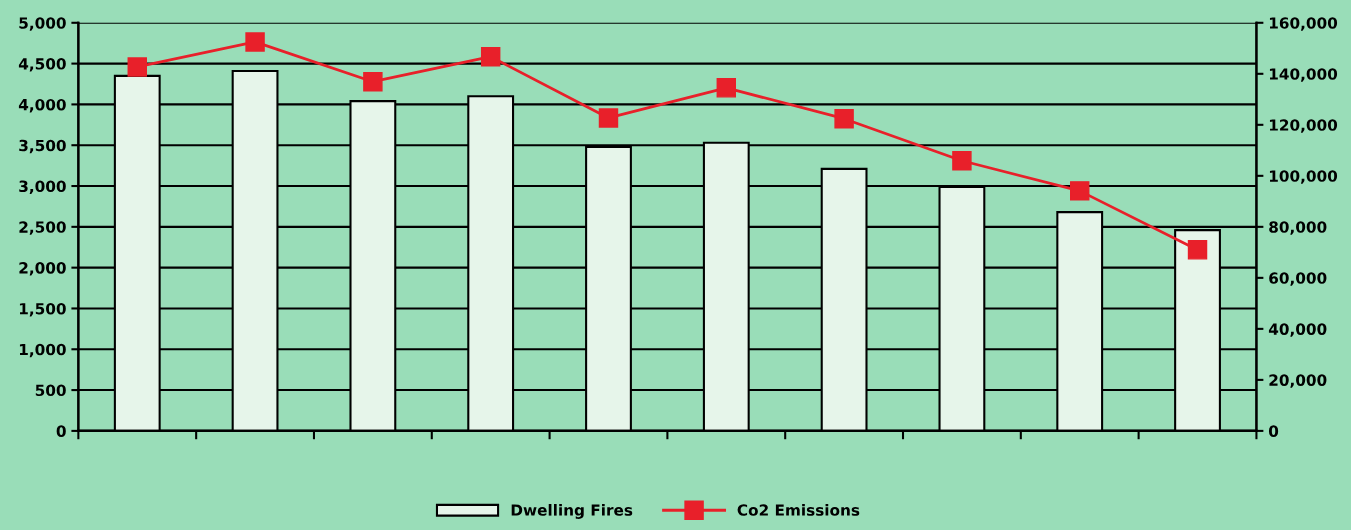 Image resolution: width=1351 pixels, height=530 pixels. Describe the element at coordinates (798, 509) in the screenshot. I see `legend-label: Co2 Emissions` at that location.